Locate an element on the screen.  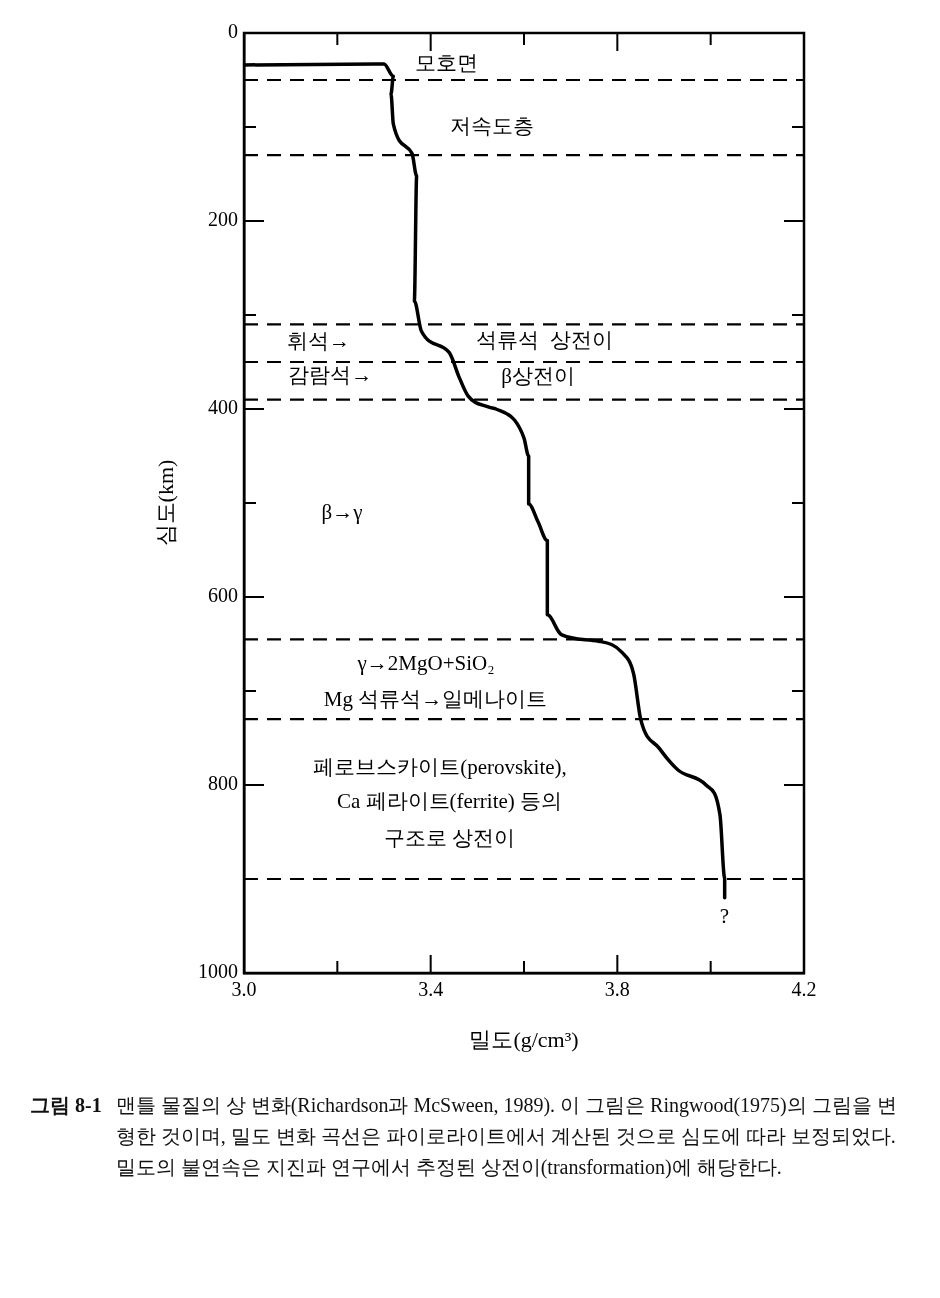
y-tick-label: 800 is located at coordinates (223, 783).